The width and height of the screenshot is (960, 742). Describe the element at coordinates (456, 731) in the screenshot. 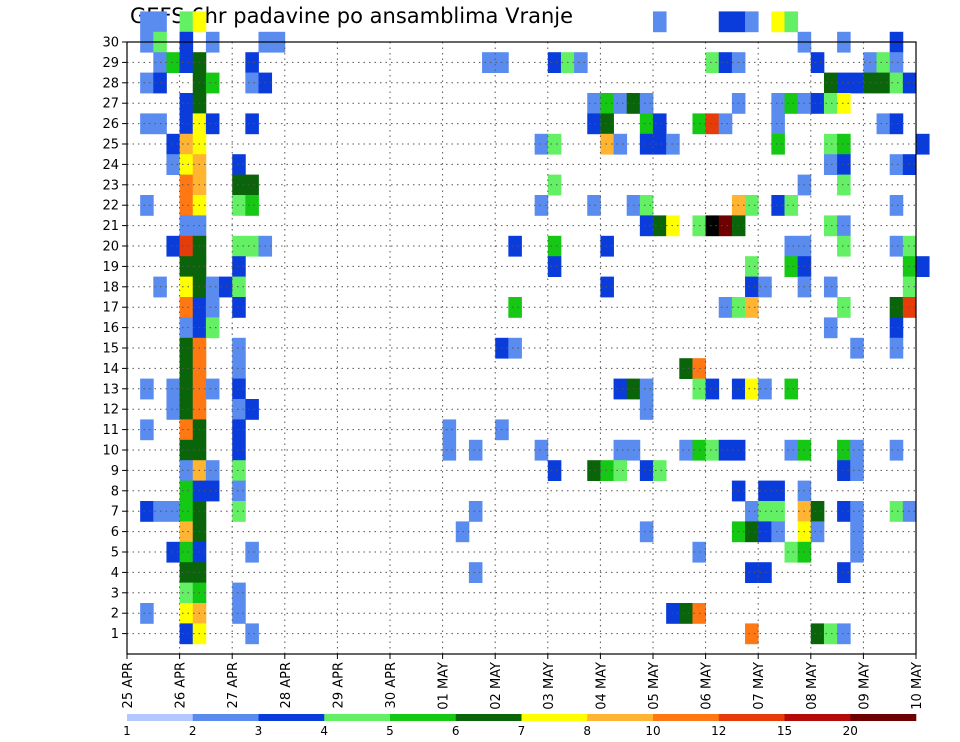

I see `legend-label: 6` at that location.